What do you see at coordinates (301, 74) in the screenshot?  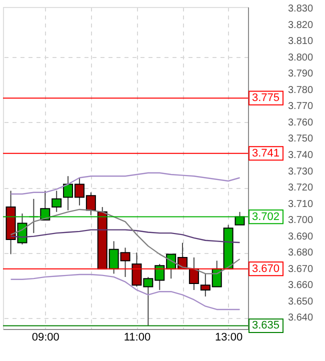 I see `y-tick-label: 3.790` at bounding box center [301, 74].